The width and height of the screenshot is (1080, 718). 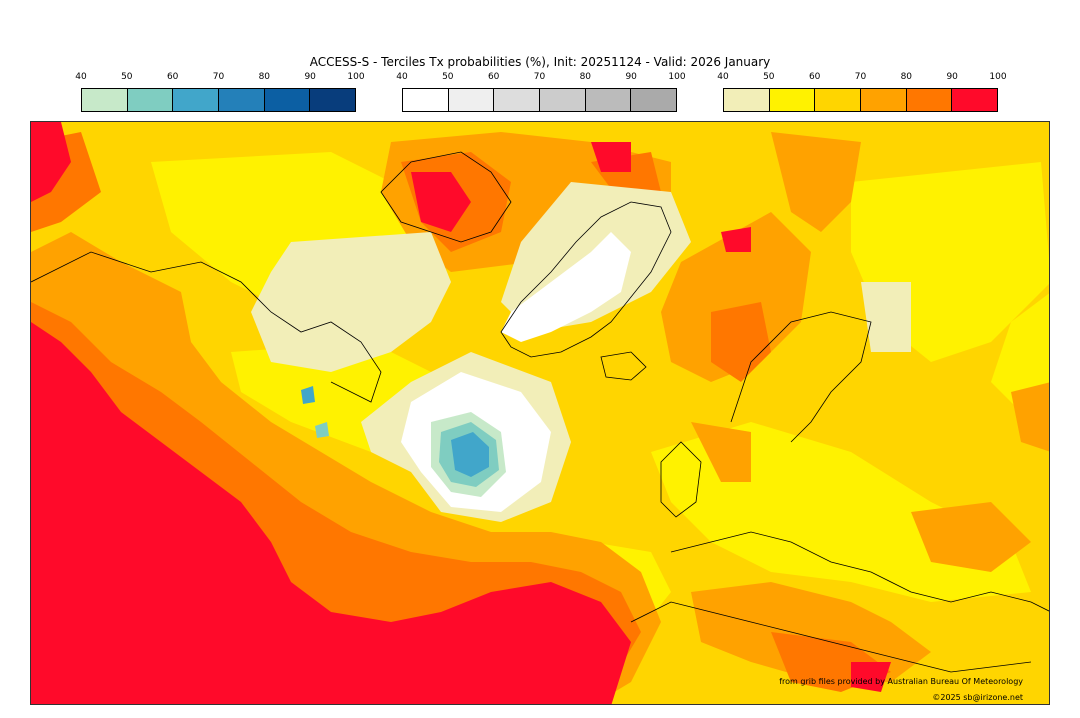 I want to click on coastline-arctic-islands, so click(x=446, y=197).